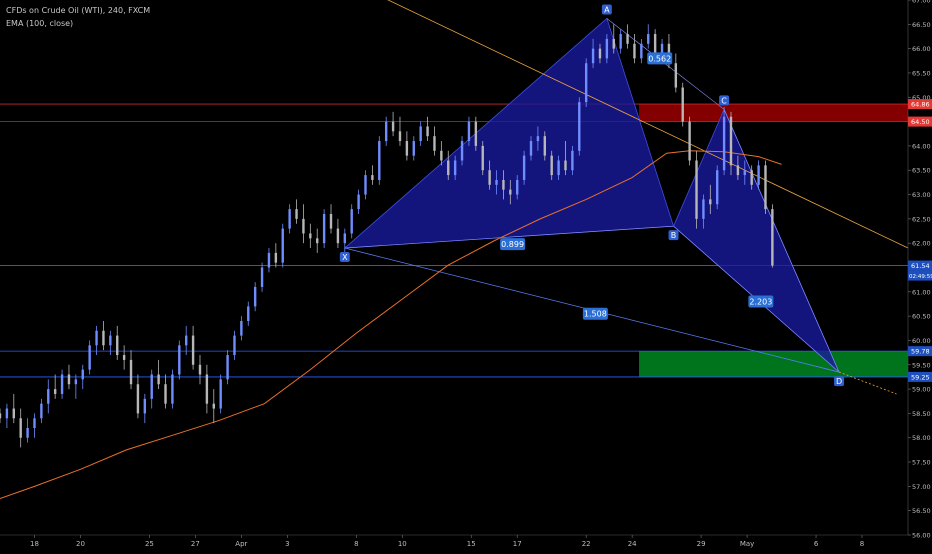 This screenshot has width=932, height=554. What do you see at coordinates (920, 122) in the screenshot?
I see `level-tag-label: 64.50` at bounding box center [920, 122].